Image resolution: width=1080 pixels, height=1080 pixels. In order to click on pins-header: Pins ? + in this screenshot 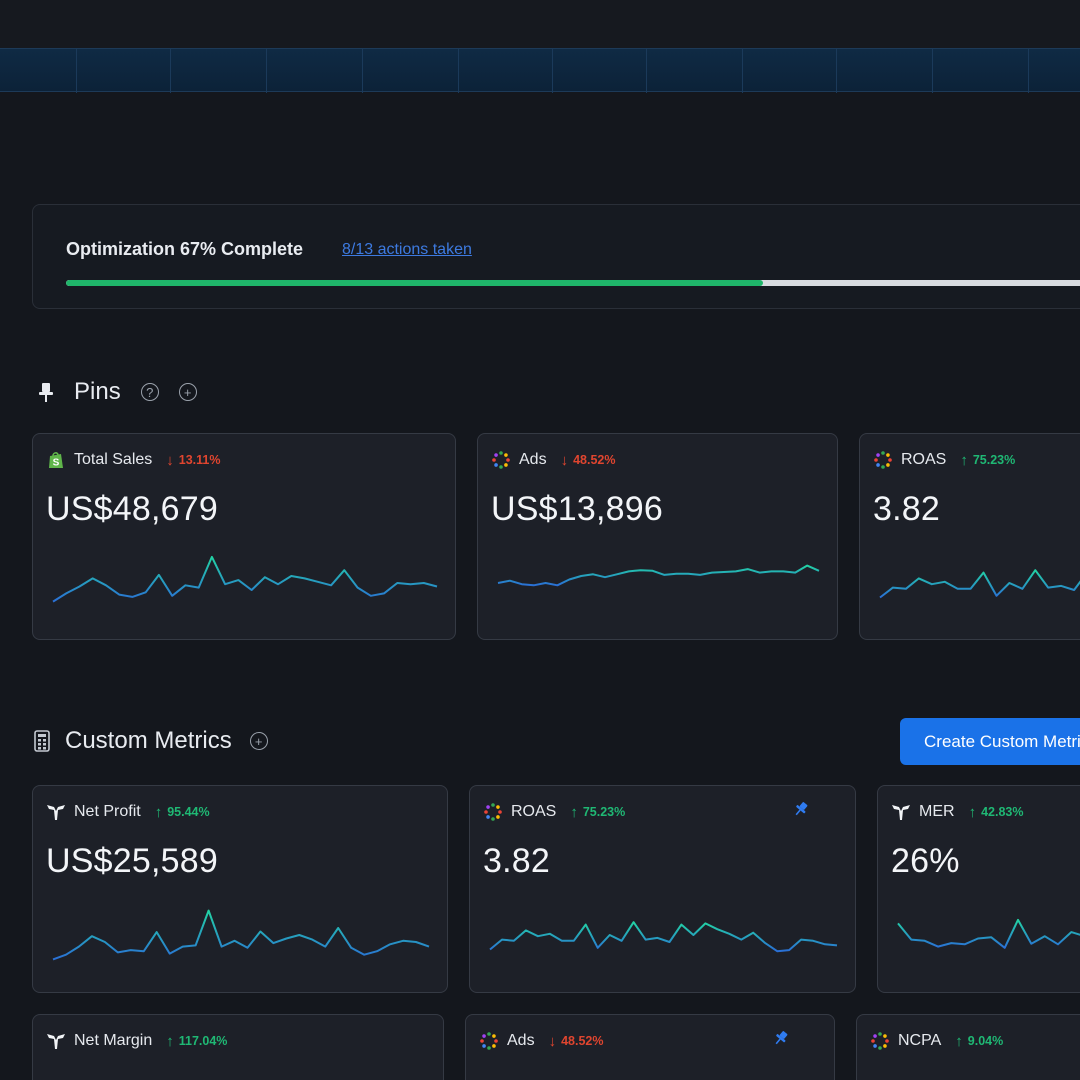, I will do `click(116, 392)`.